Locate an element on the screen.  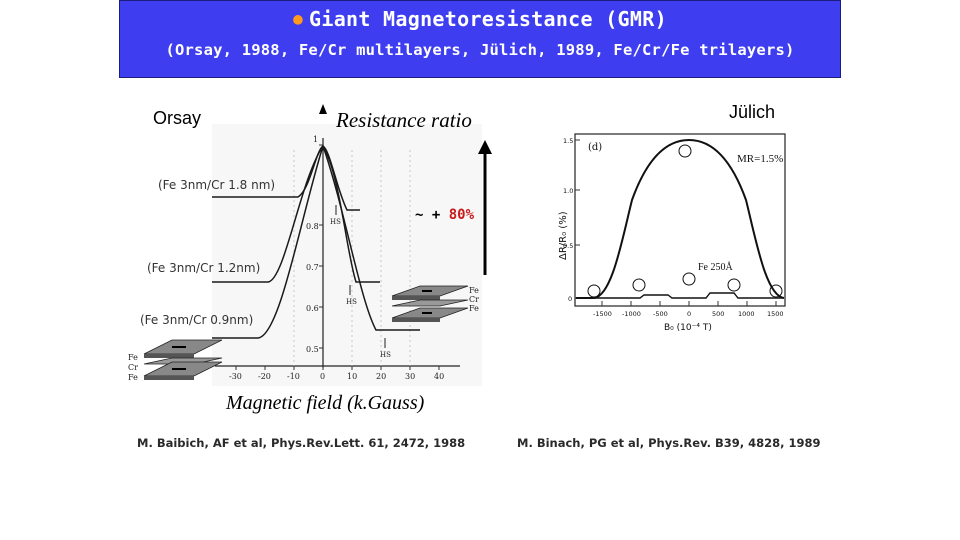
stack-left-label-fe-top: Fe is located at coordinates (133, 357).